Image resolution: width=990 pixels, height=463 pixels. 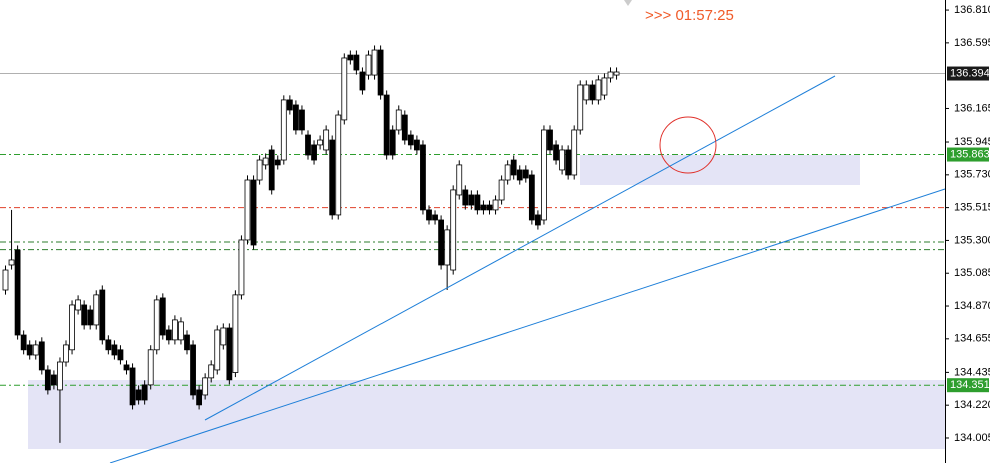 I want to click on y-tick-label: 134.435, so click(x=972, y=372).